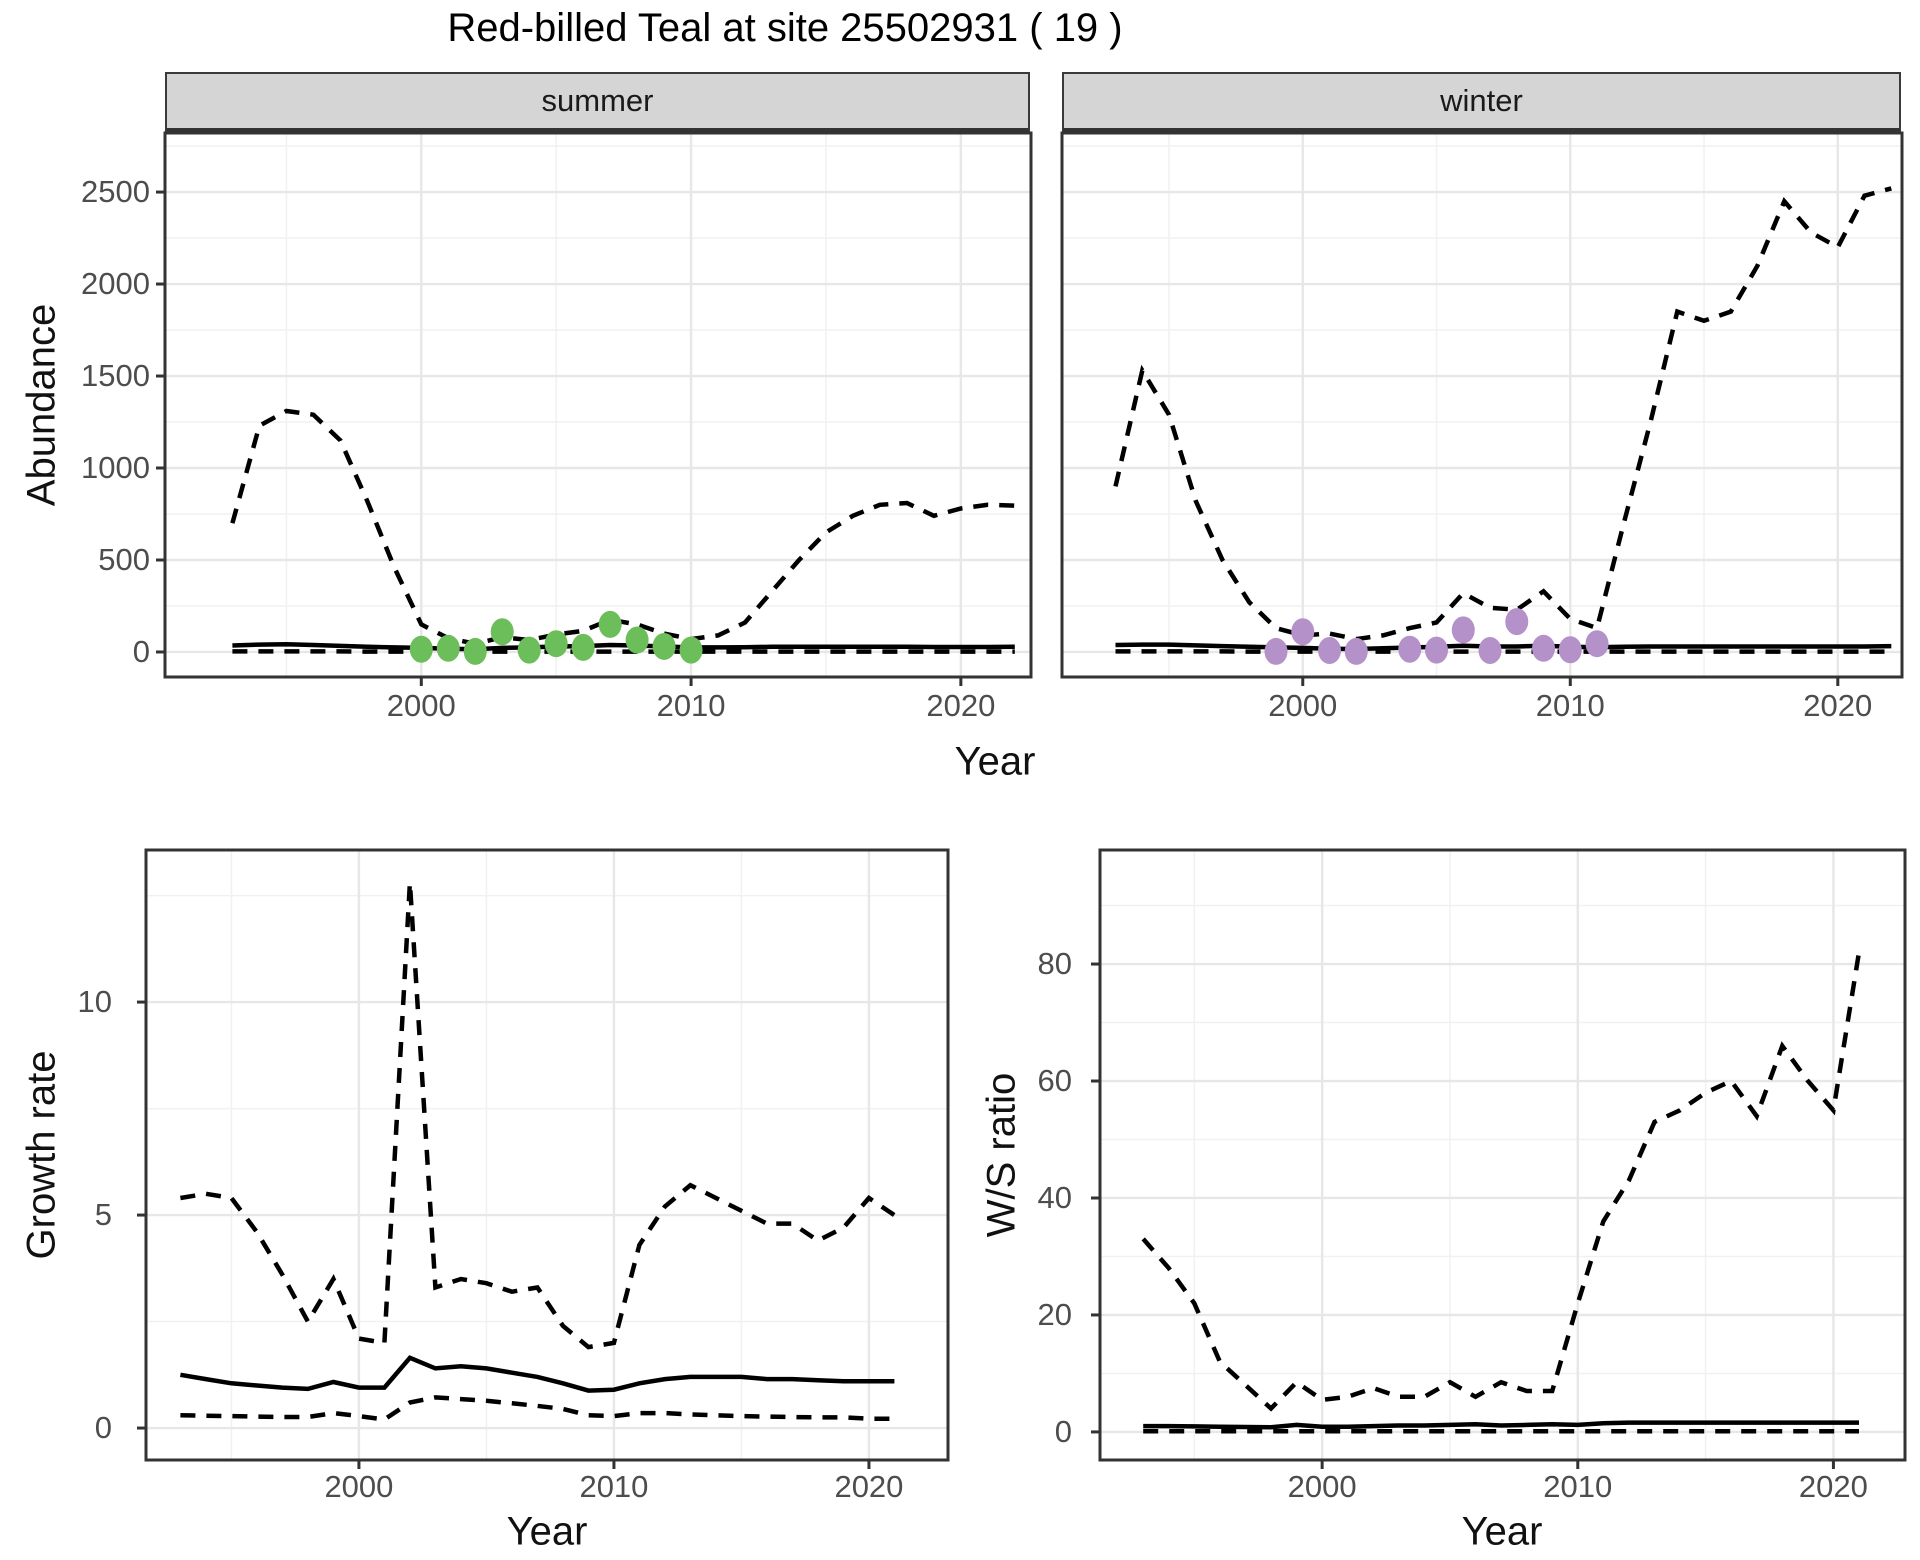 The height and width of the screenshot is (1560, 1920). What do you see at coordinates (41, 1155) in the screenshot?
I see `growth-rate-axis-title: Growth rate` at bounding box center [41, 1155].